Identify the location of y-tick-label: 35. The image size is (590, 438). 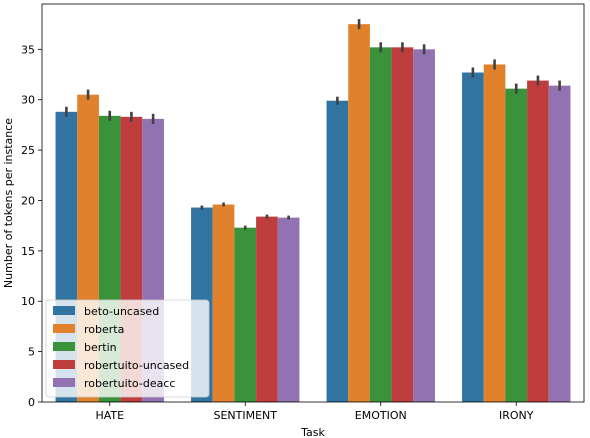
(28, 49).